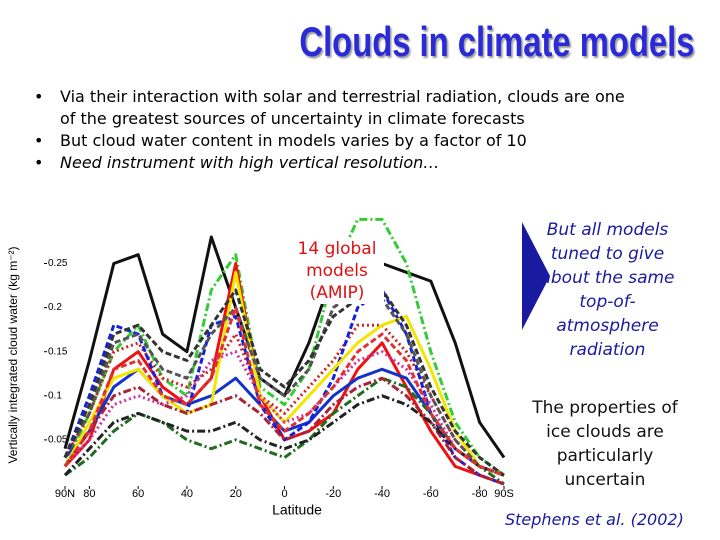 Image resolution: width=720 pixels, height=540 pixels. What do you see at coordinates (431, 494) in the screenshot?
I see `x-tick-label: -60` at bounding box center [431, 494].